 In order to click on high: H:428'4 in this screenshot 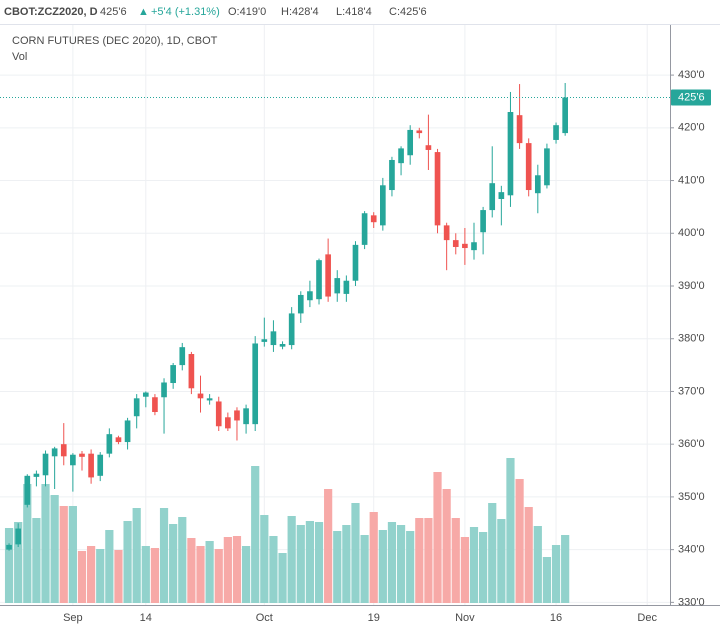, I will do `click(300, 12)`.